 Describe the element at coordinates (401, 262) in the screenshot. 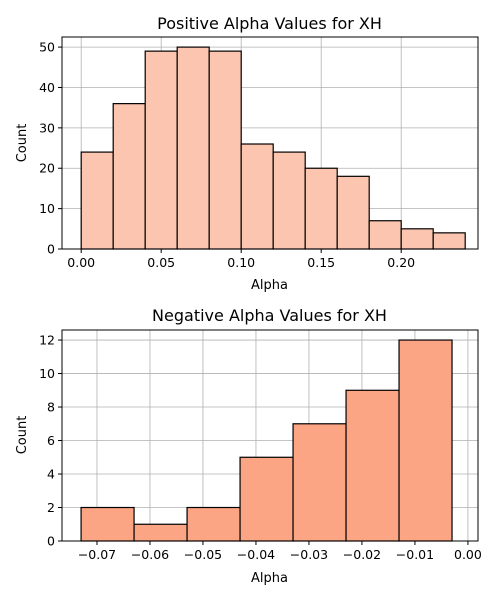

I see `x-tick-label: 0.20` at that location.